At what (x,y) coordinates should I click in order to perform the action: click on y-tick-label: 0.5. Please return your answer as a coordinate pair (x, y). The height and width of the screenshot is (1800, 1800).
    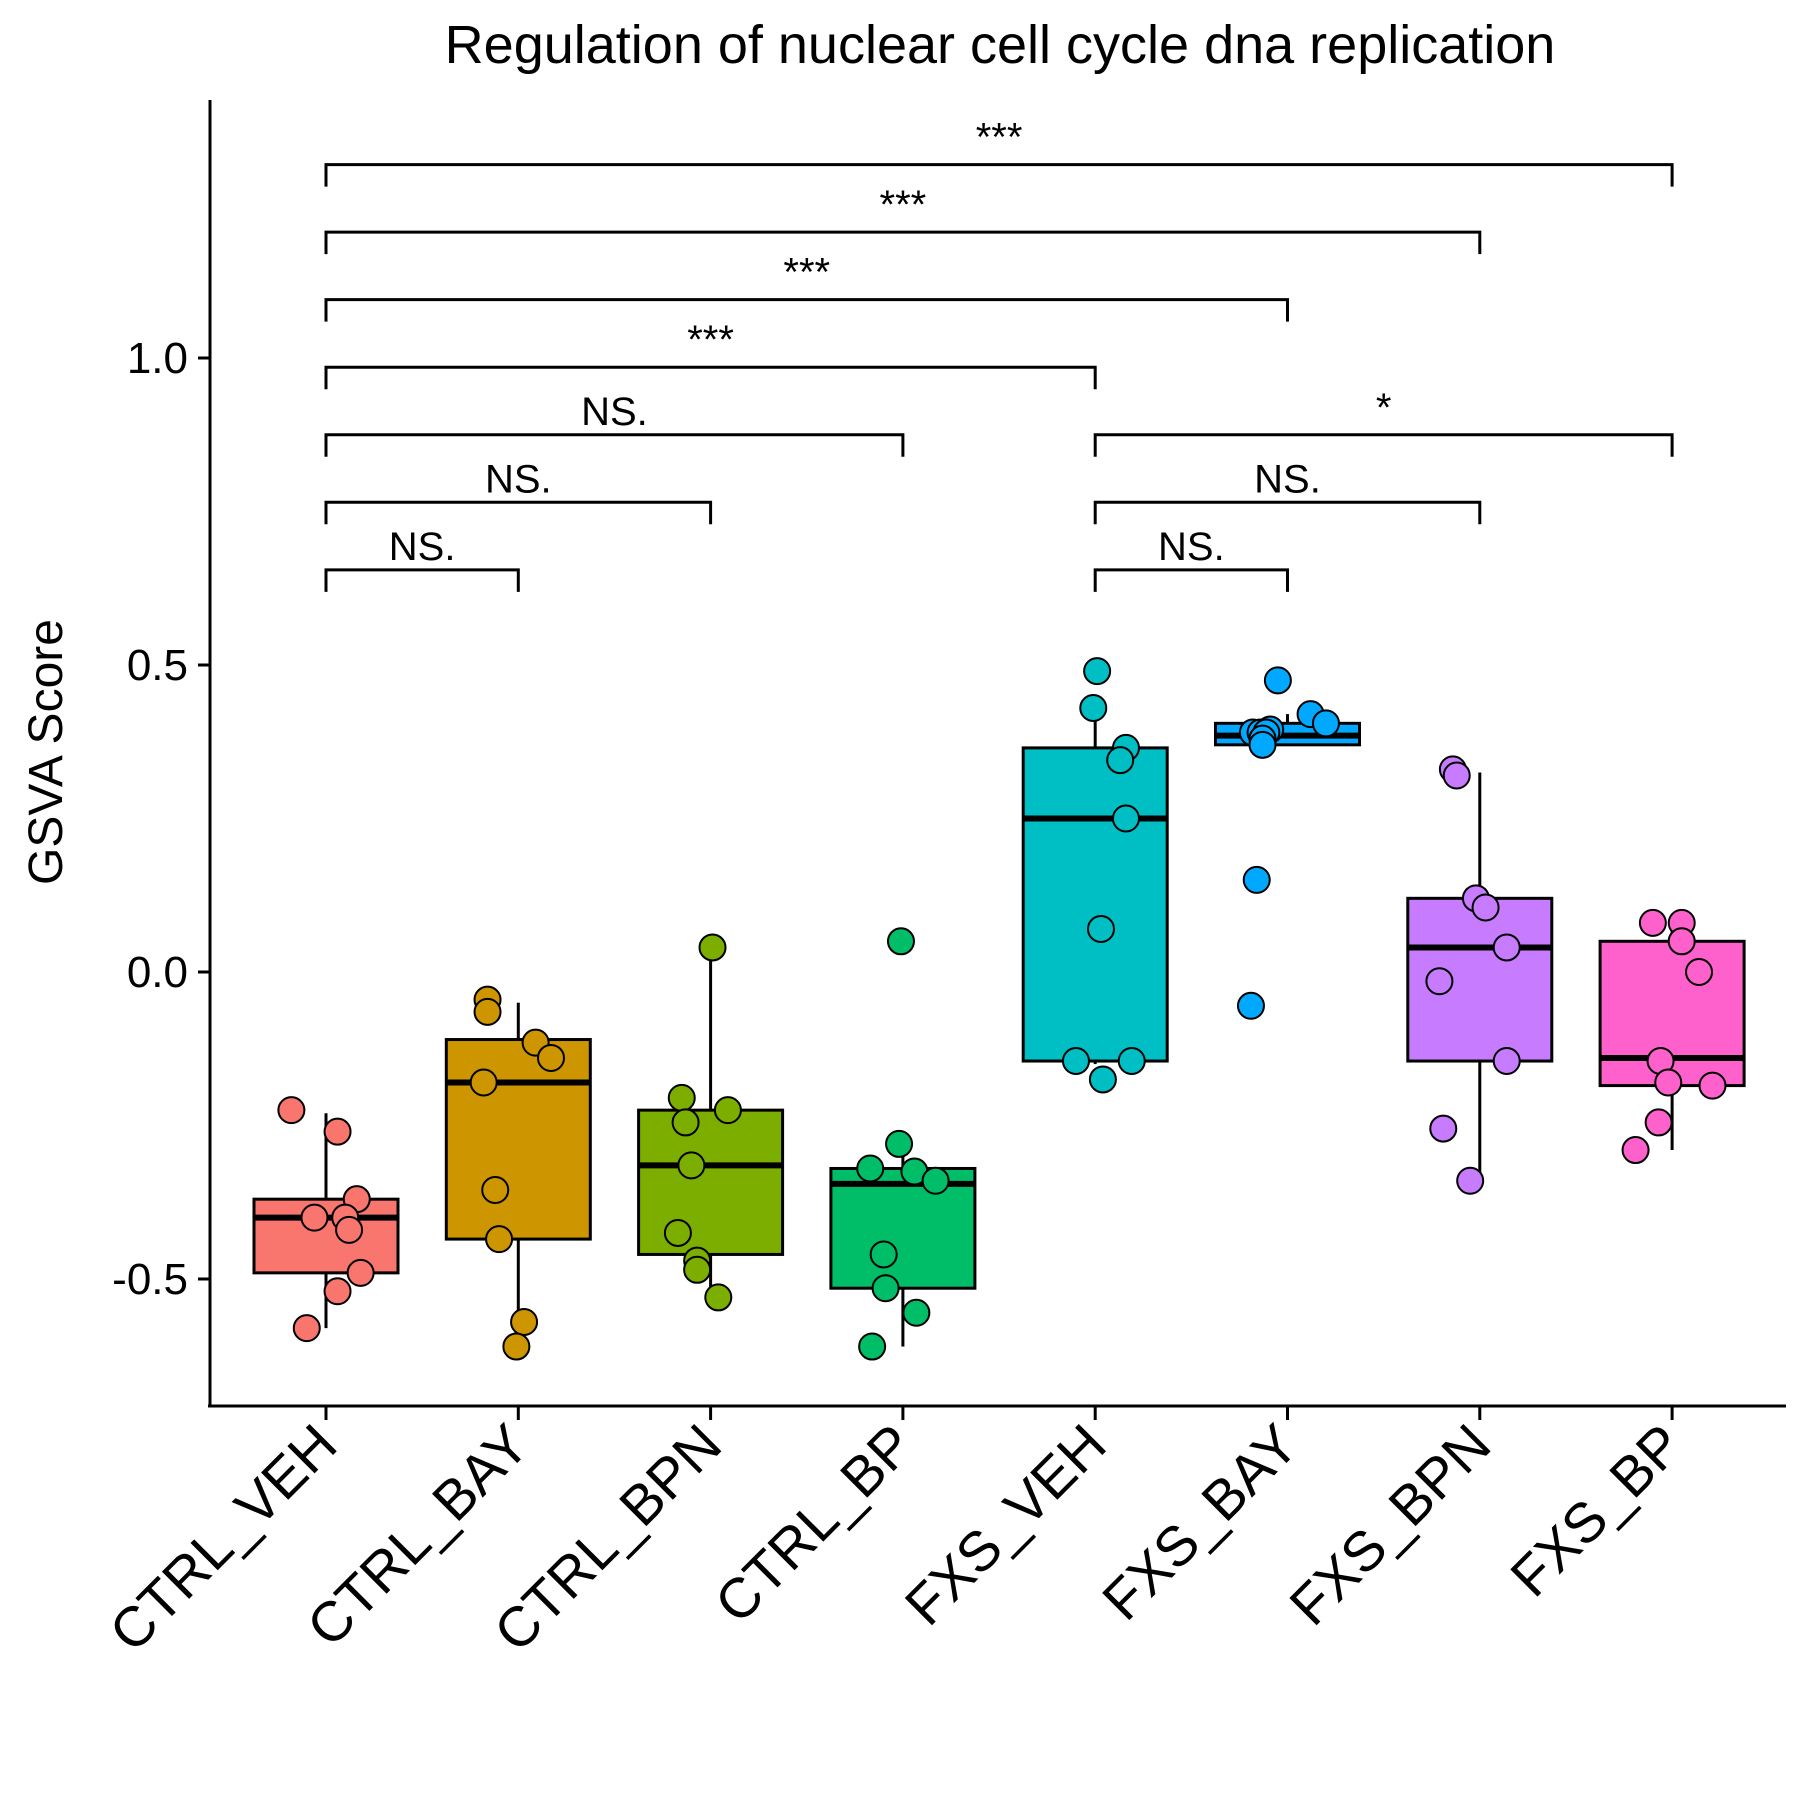
    Looking at the image, I should click on (157, 665).